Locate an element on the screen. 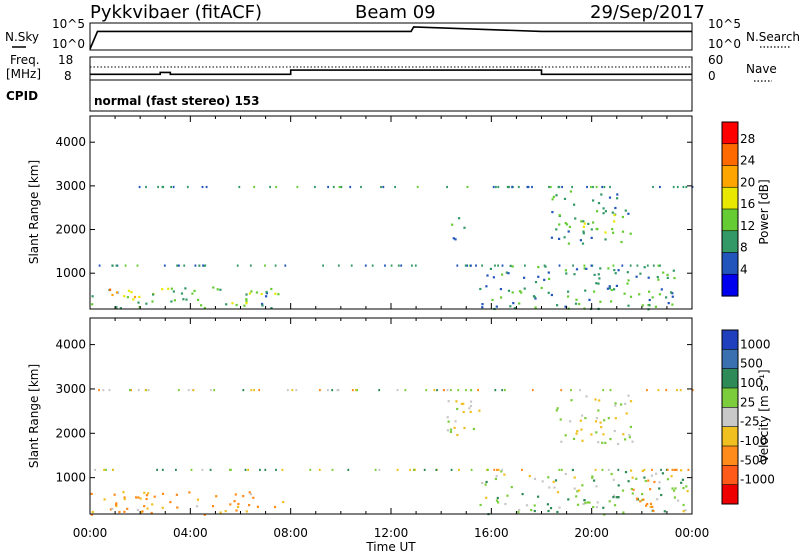 The height and width of the screenshot is (554, 800). colorbar-tick-label: 16 is located at coordinates (747, 204).